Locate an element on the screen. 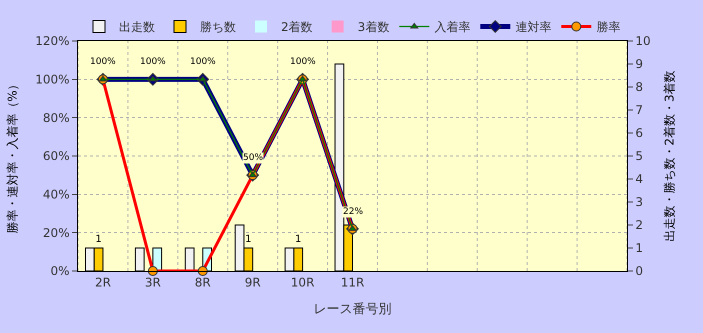  data-label: 22% is located at coordinates (353, 212).